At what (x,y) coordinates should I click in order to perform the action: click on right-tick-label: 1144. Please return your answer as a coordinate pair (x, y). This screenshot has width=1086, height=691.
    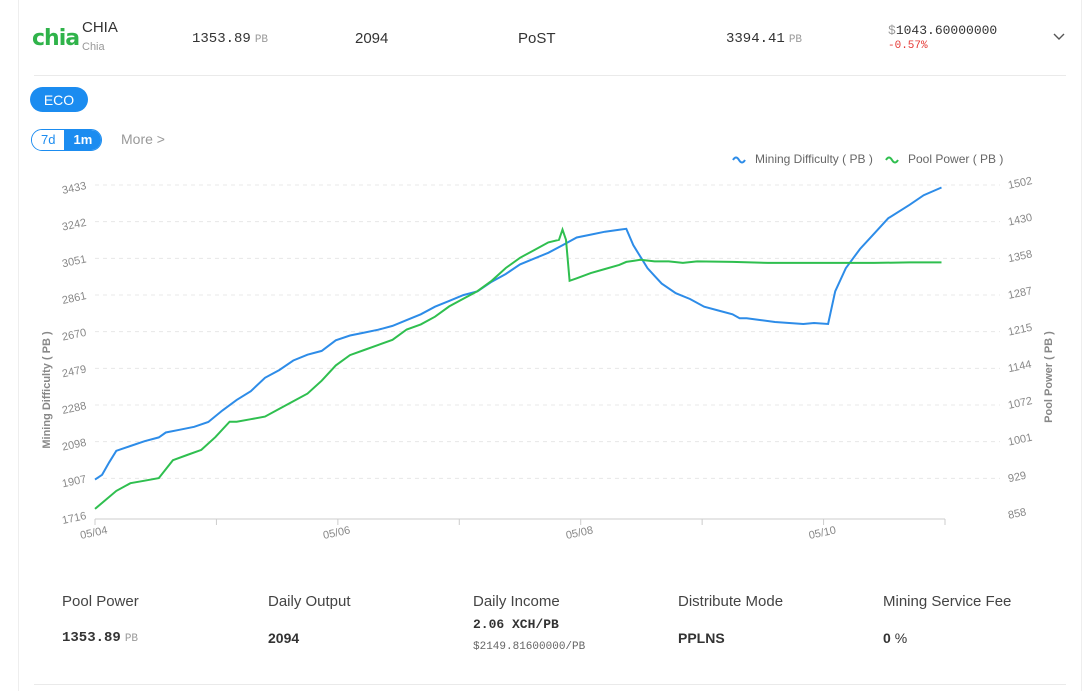
    Looking at the image, I should click on (1020, 367).